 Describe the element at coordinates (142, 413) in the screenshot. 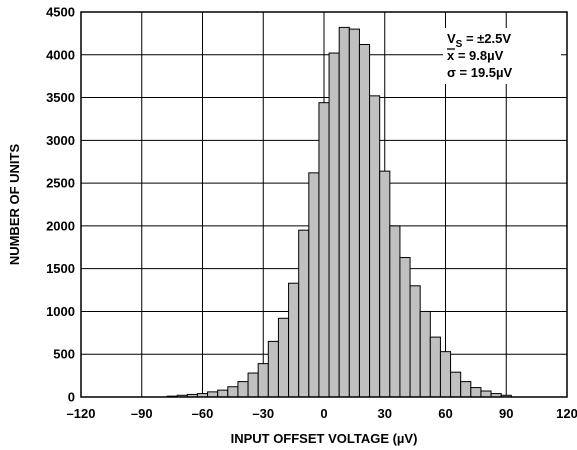

I see `x-tick-label: –90` at that location.